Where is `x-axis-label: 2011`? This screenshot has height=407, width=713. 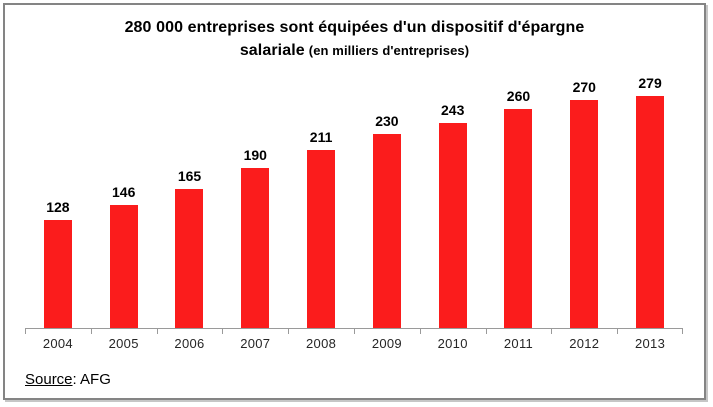
x-axis-label: 2011 is located at coordinates (518, 343).